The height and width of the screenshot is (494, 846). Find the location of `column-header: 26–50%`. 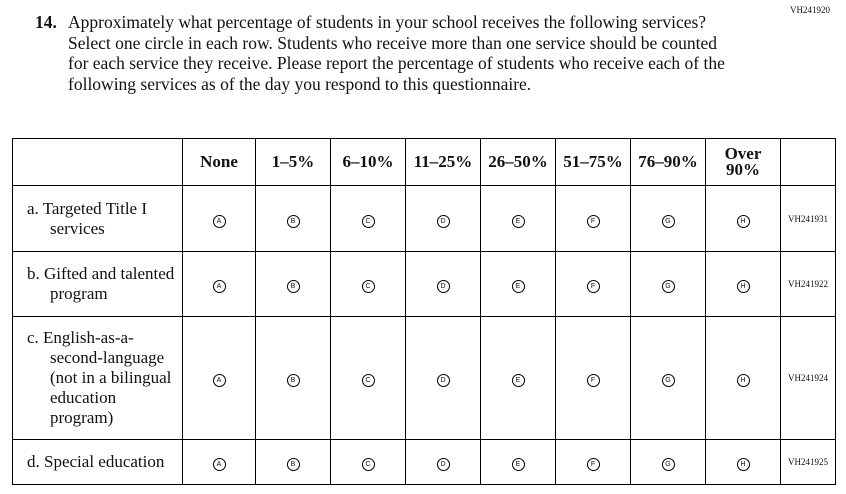

column-header: 26–50% is located at coordinates (518, 162).